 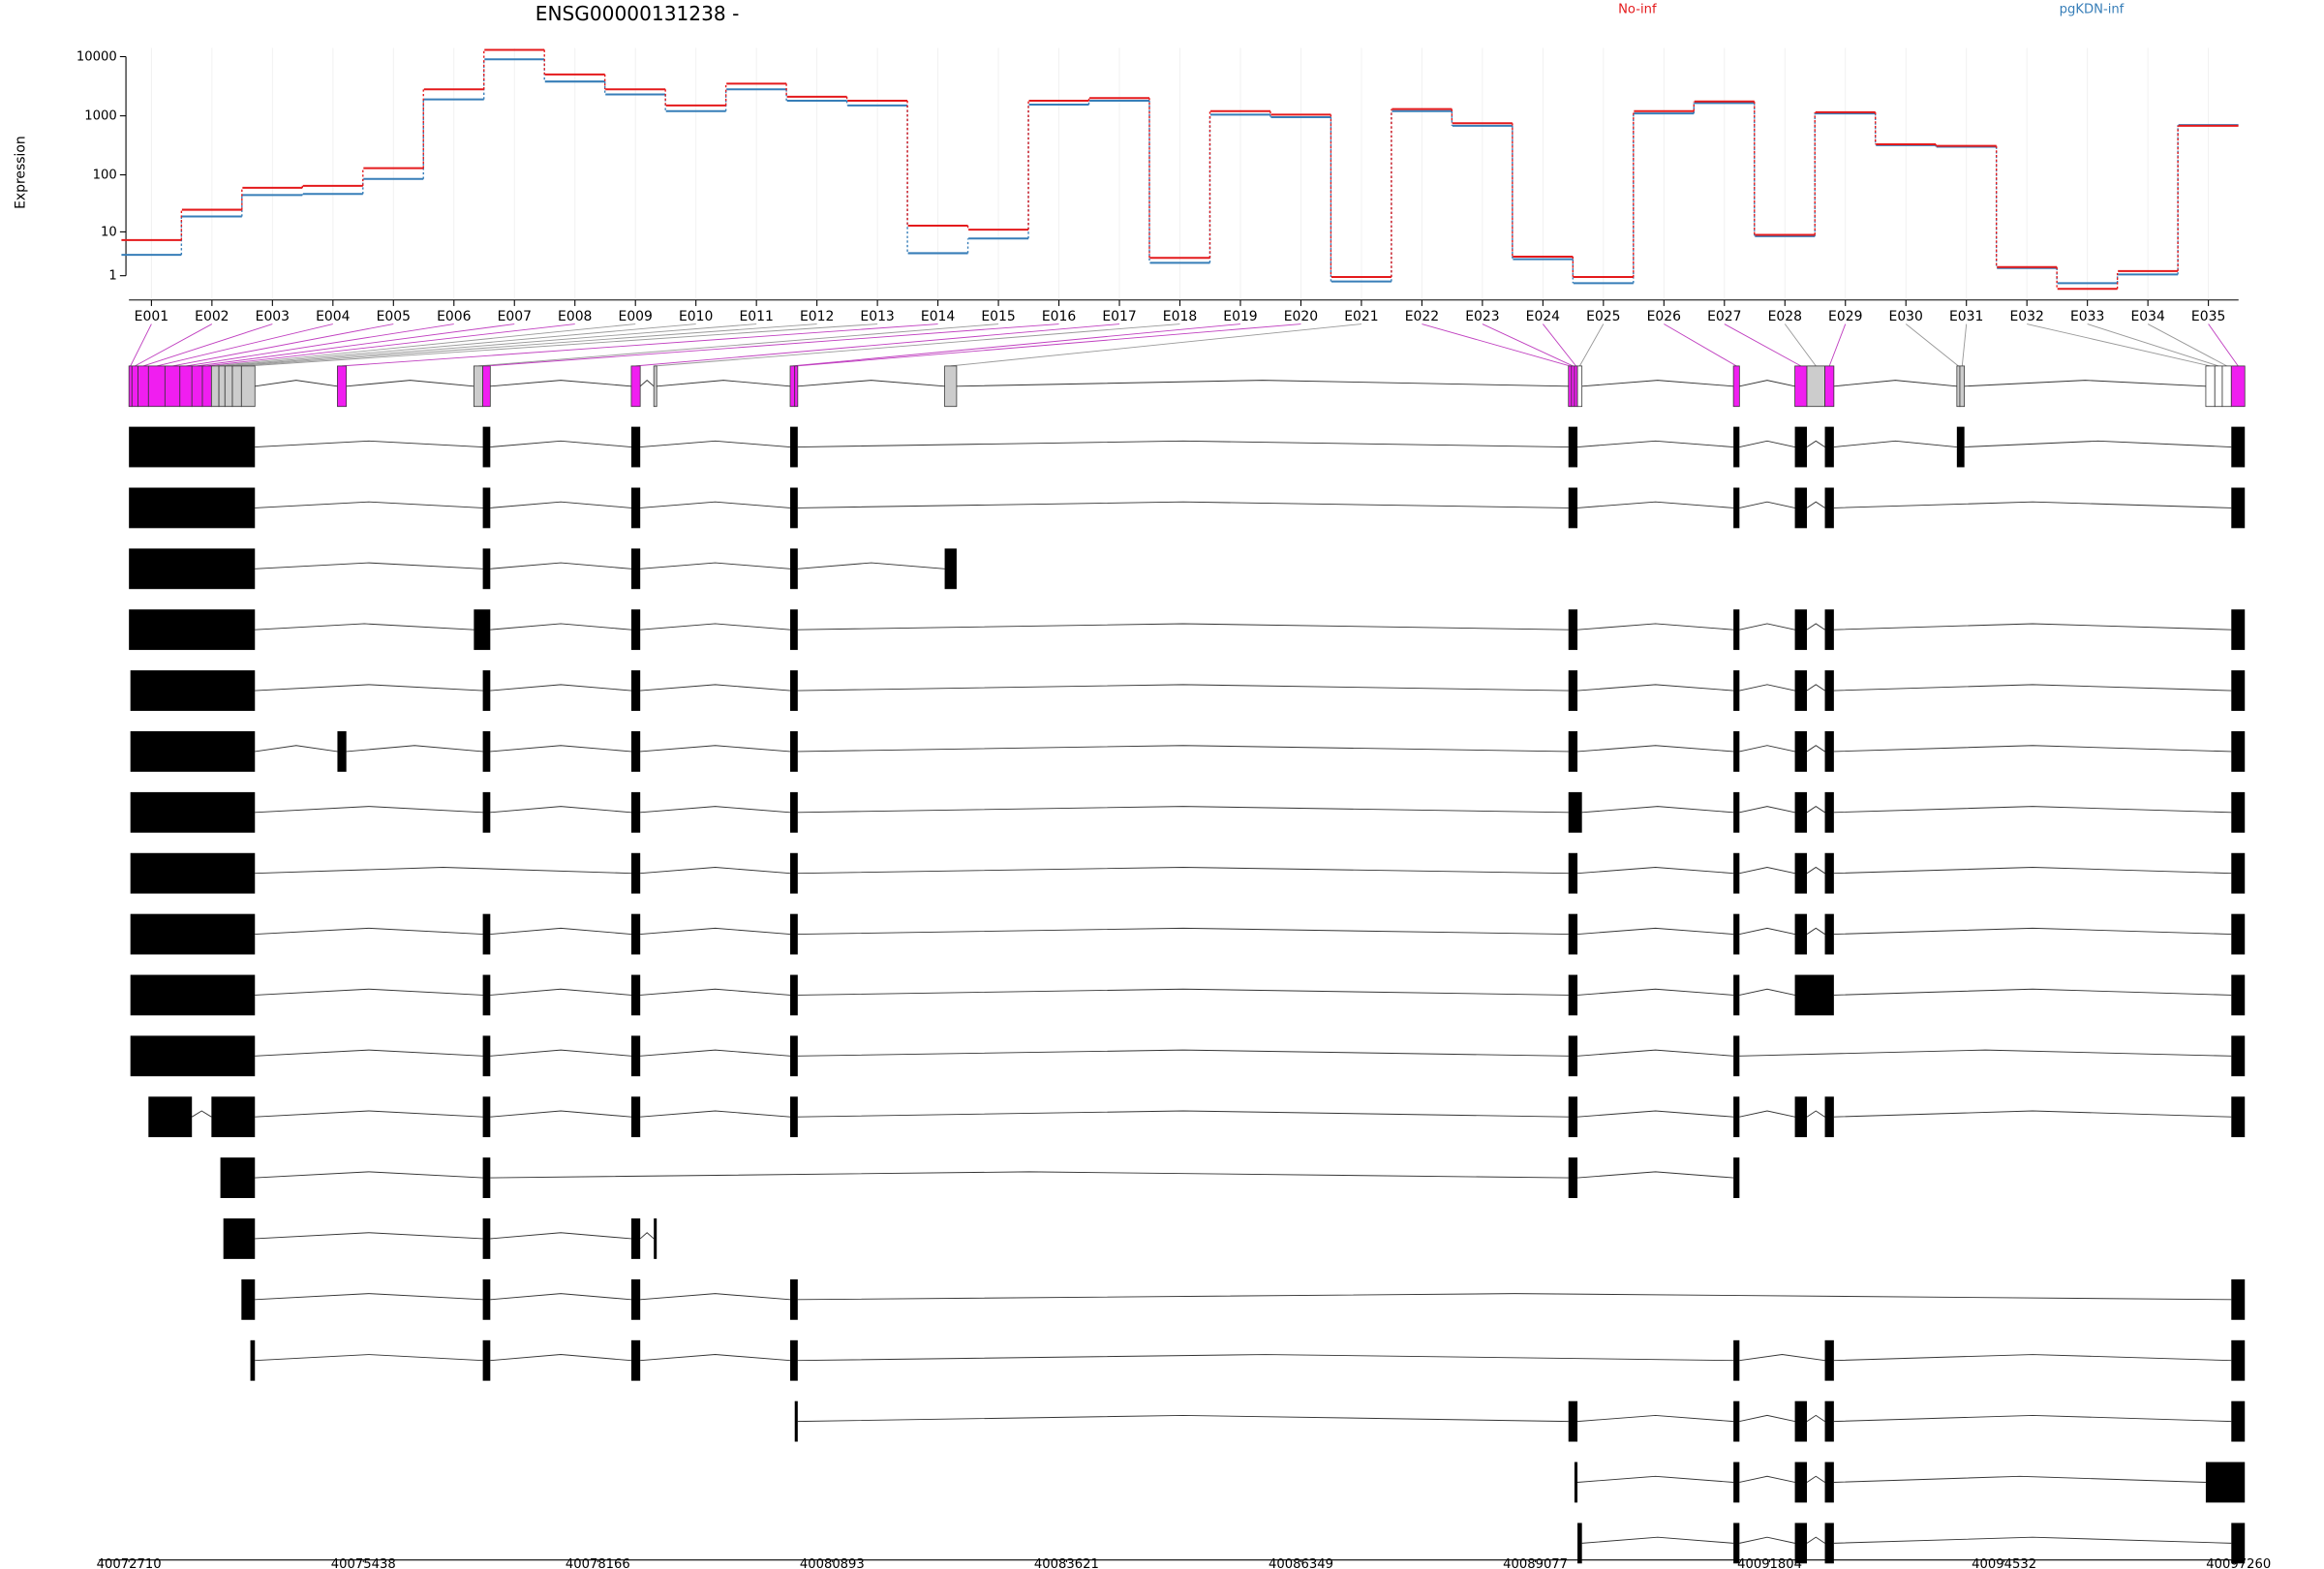 I want to click on x-tick-label: 40072710, so click(x=130, y=1563).